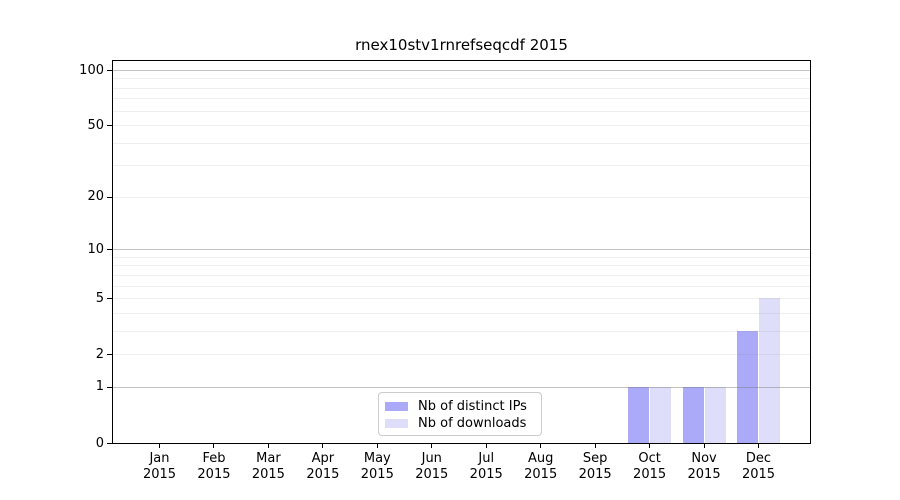 The image size is (900, 500). Describe the element at coordinates (396, 423) in the screenshot. I see `downloads-swatch-icon` at that location.